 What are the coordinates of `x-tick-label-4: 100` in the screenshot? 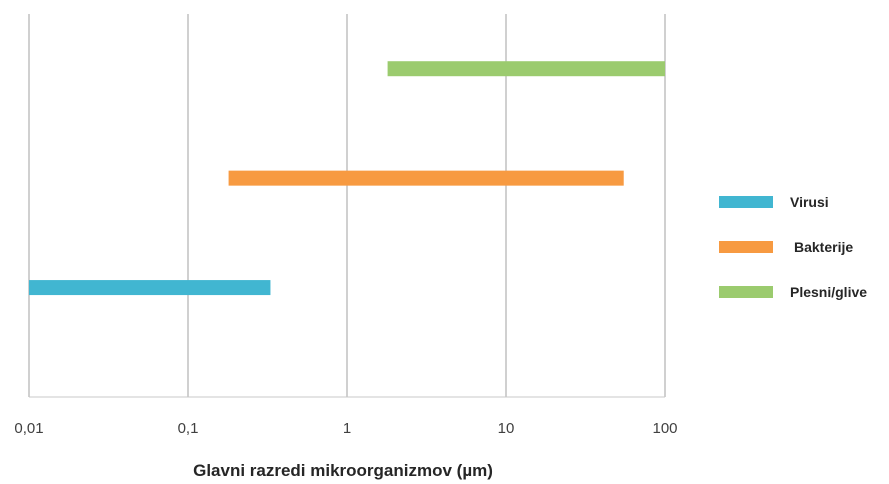 It's located at (664, 428).